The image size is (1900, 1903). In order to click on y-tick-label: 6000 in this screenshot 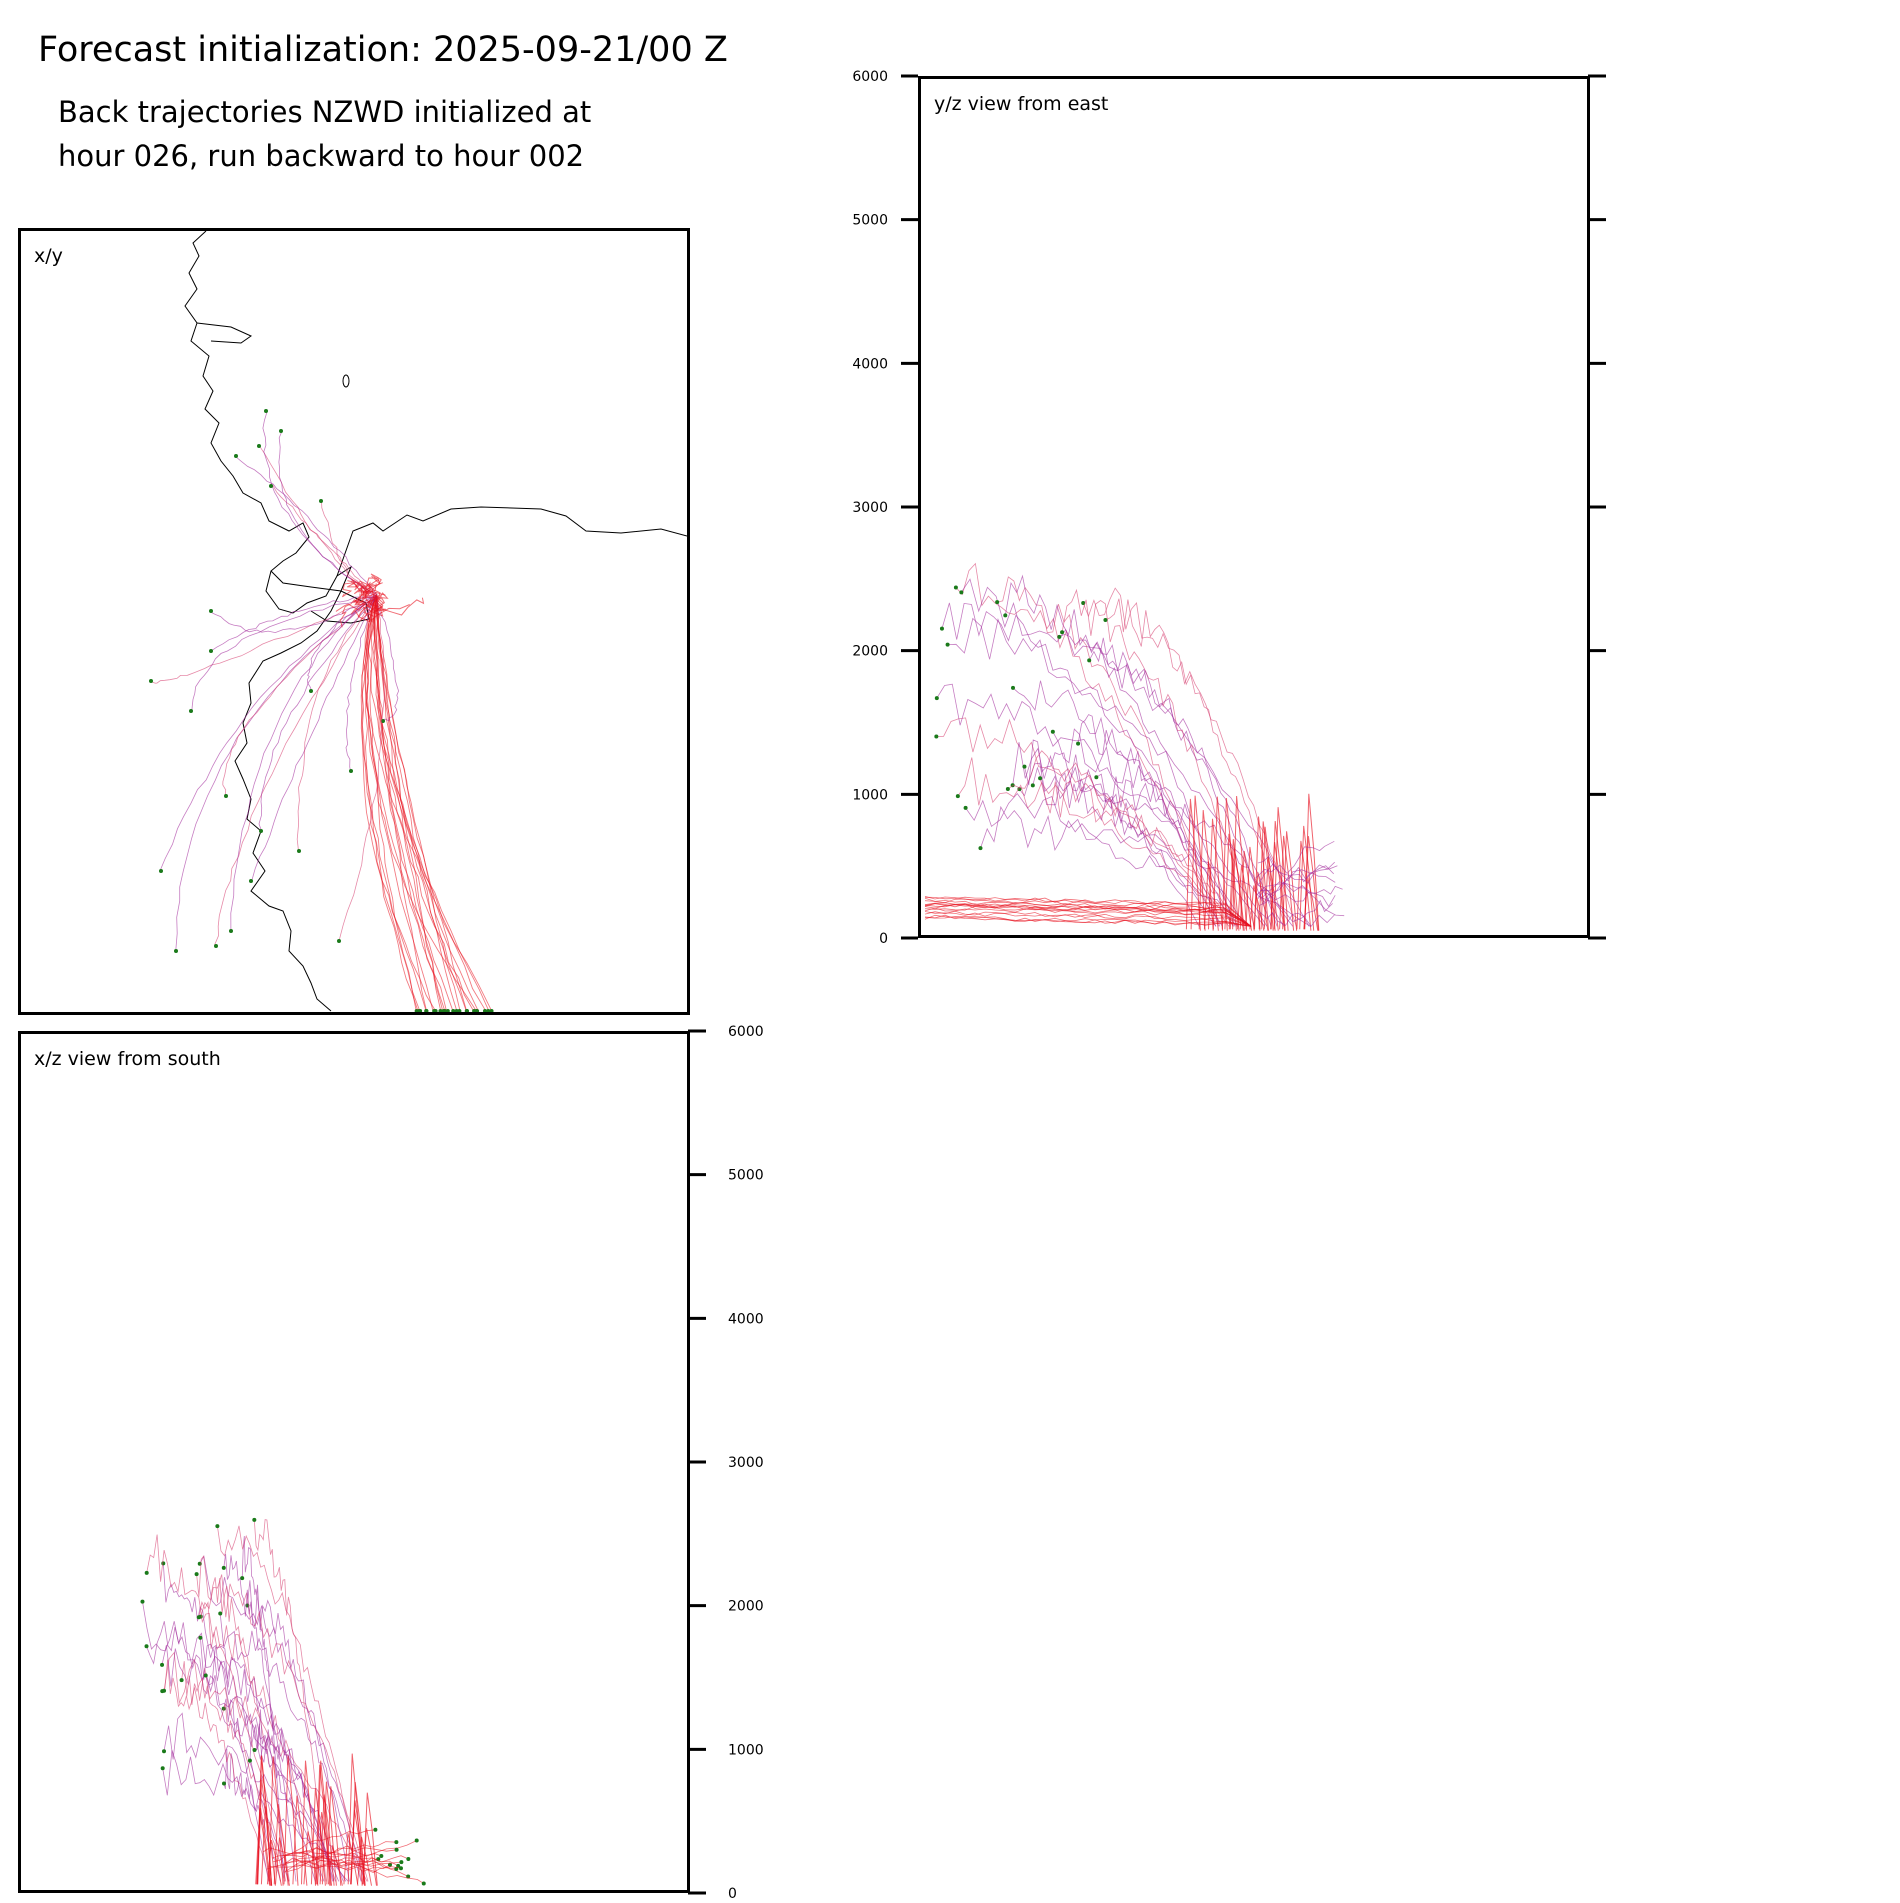, I will do `click(870, 77)`.